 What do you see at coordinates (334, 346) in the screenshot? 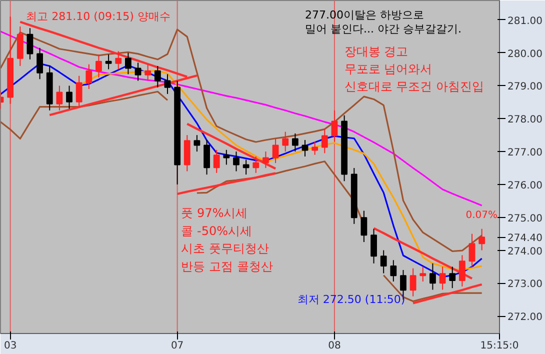
I see `x-tick-label: 08` at bounding box center [334, 346].